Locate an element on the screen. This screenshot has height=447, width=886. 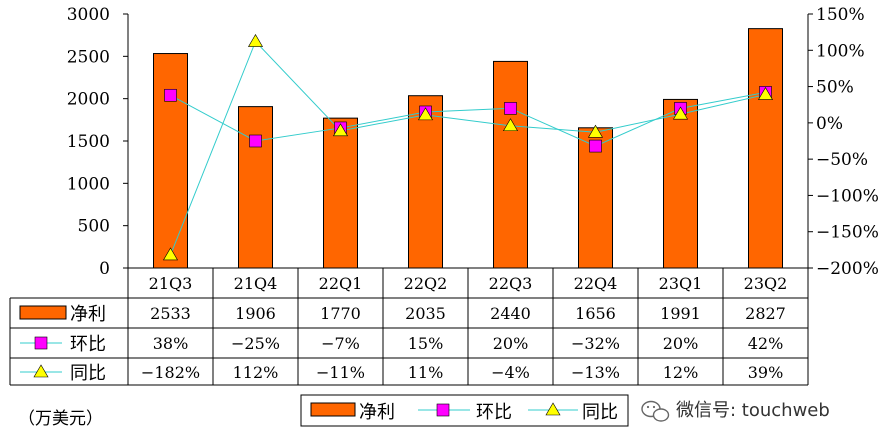
x-tick-label: 23Q2 is located at coordinates (766, 283).